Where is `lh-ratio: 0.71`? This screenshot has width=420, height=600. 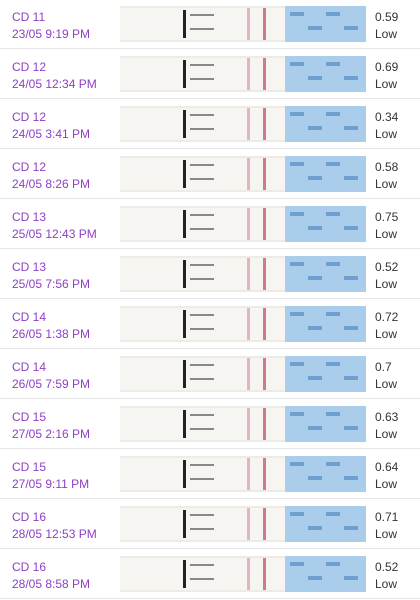
lh-ratio: 0.71 is located at coordinates (387, 517).